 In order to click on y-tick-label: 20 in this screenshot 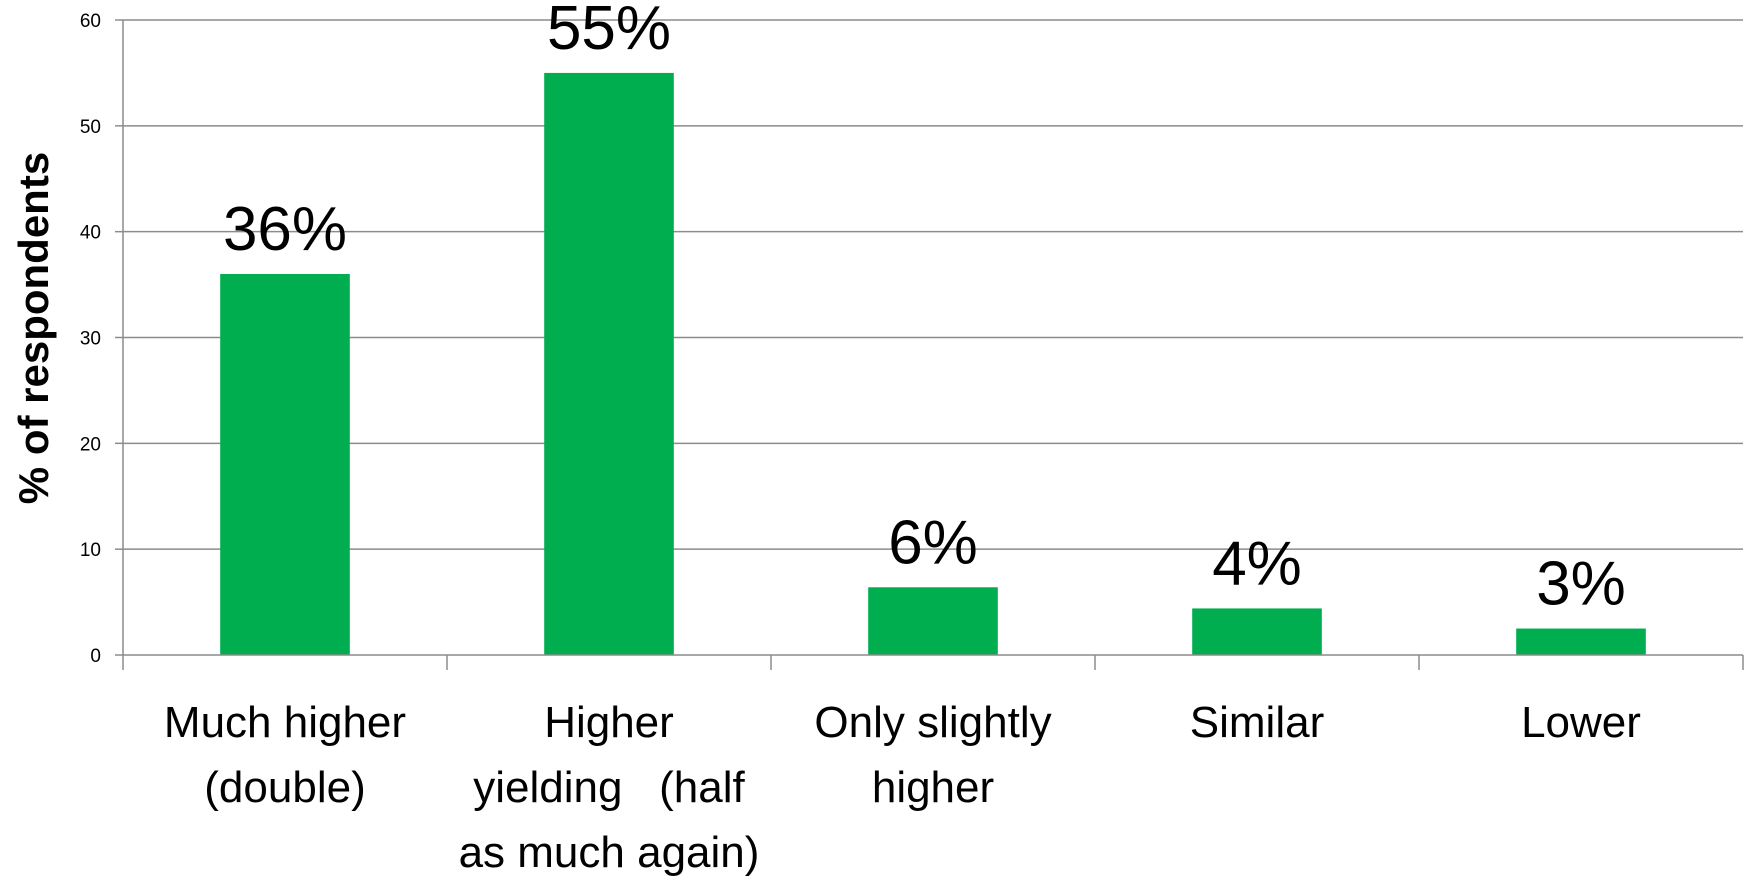, I will do `click(90, 444)`.